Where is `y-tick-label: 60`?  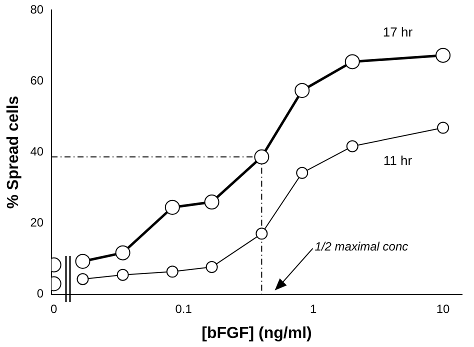 y-tick-label: 60 is located at coordinates (37, 81).